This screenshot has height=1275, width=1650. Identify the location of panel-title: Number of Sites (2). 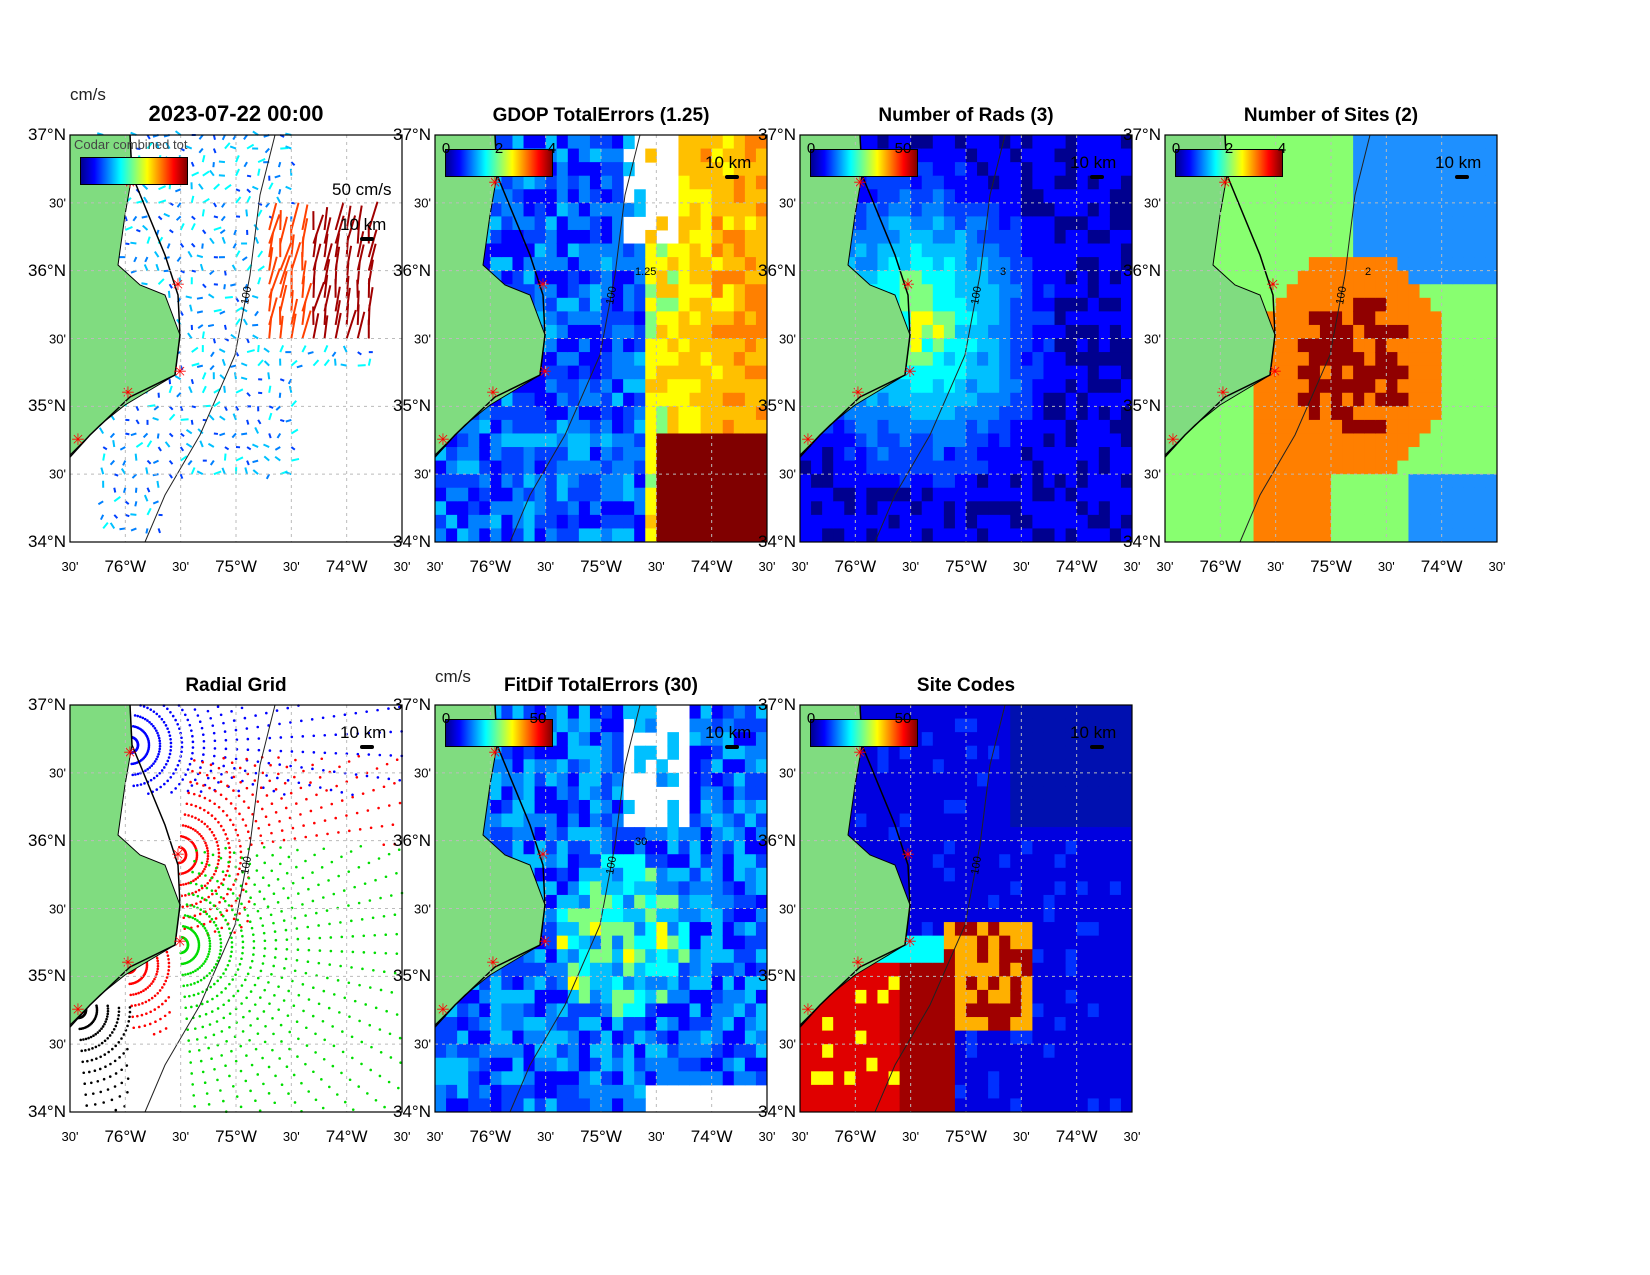
(1331, 115).